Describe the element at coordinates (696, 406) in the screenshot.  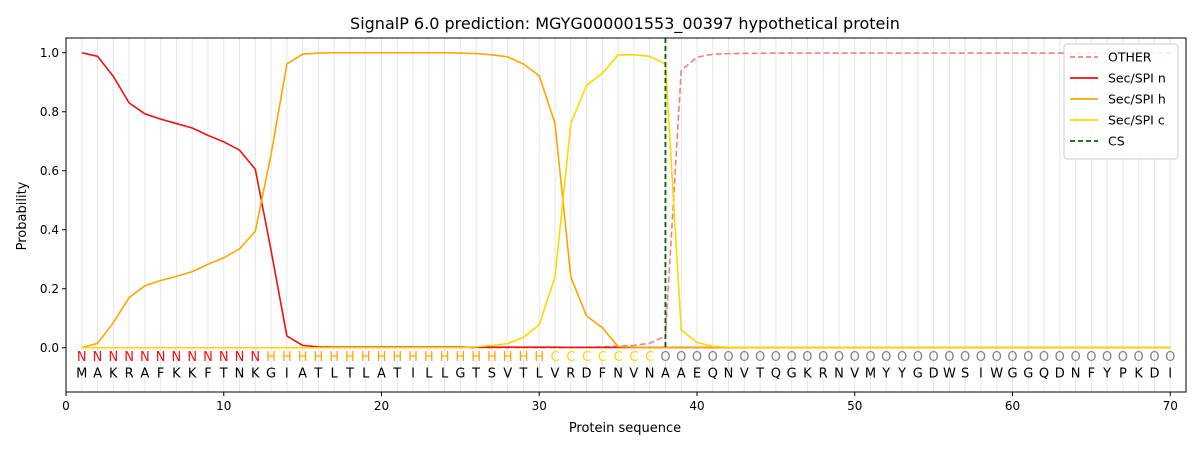
I see `x-tick-label: 40` at that location.